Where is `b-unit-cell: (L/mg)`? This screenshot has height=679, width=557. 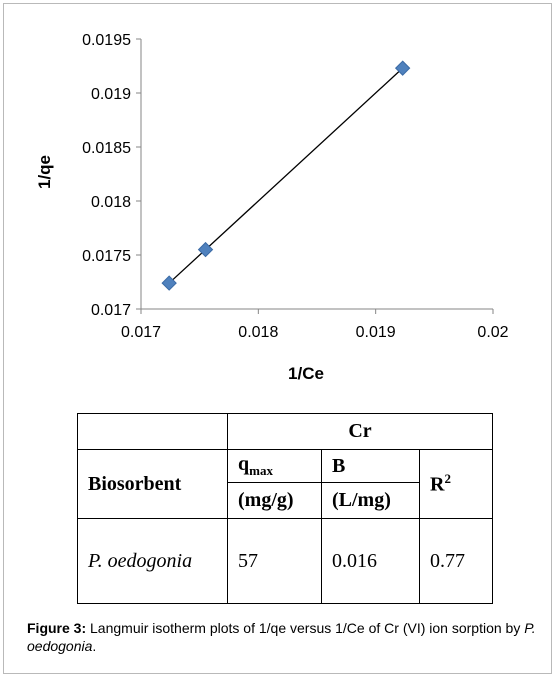
b-unit-cell: (L/mg) is located at coordinates (370, 500).